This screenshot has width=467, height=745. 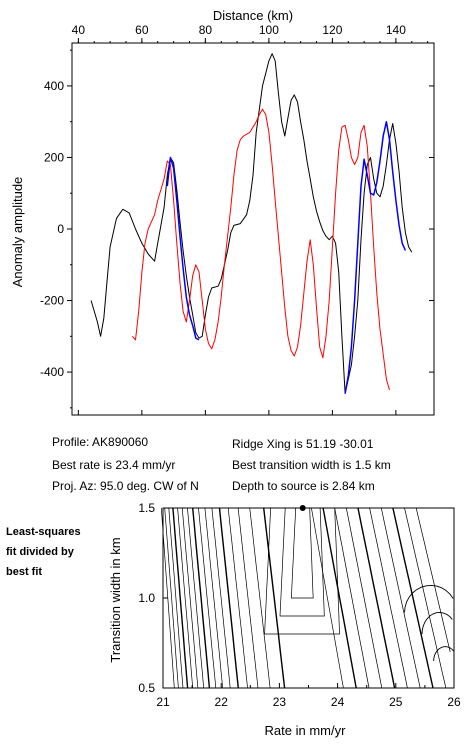 What do you see at coordinates (17, 232) in the screenshot?
I see `top-y-axis-label: Anomaly amplitude` at bounding box center [17, 232].